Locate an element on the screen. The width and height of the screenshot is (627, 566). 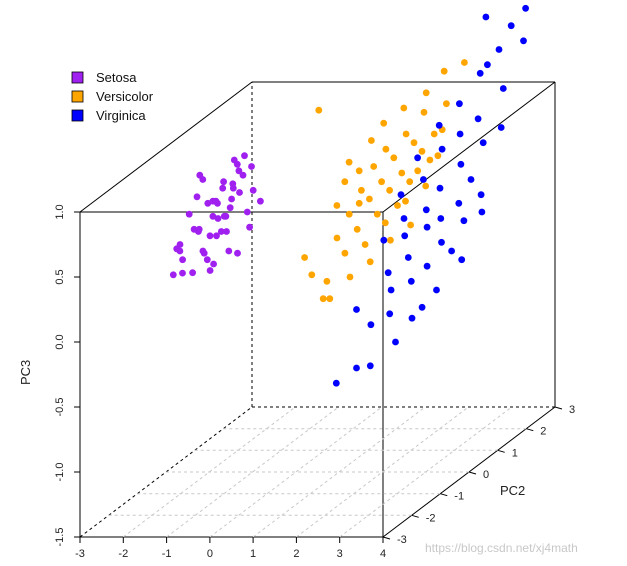
z-axis-title: PC3 is located at coordinates (25, 372).